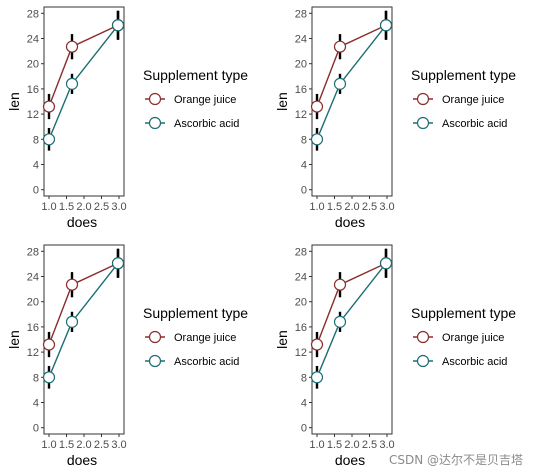  Describe the element at coordinates (455, 460) in the screenshot. I see `csdn-watermark: CSDN @达尔不是贝吉塔` at that location.